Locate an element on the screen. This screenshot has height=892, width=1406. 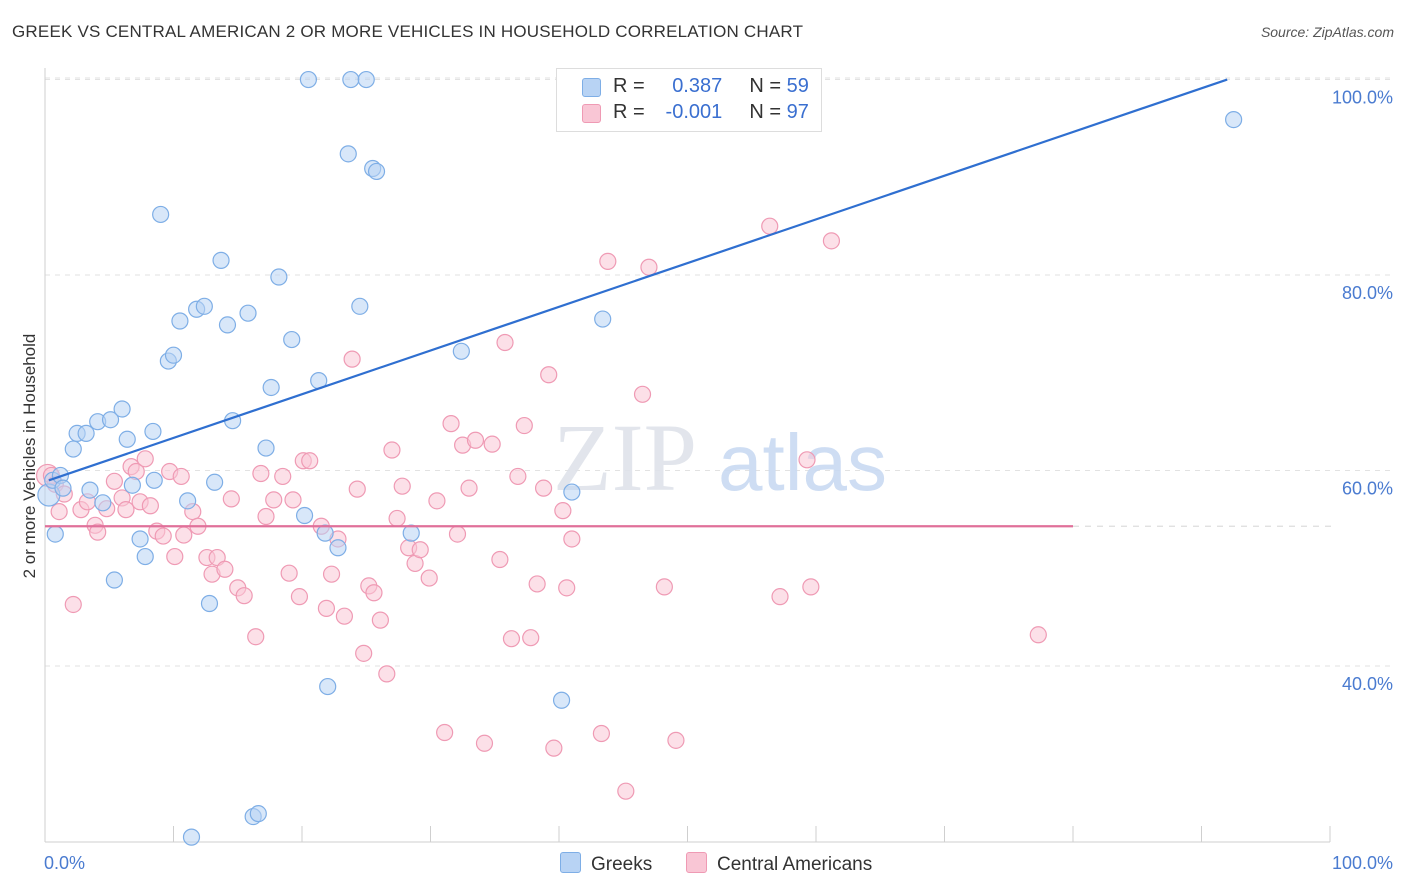
x-tick-label: 0.0% is located at coordinates (64, 863).